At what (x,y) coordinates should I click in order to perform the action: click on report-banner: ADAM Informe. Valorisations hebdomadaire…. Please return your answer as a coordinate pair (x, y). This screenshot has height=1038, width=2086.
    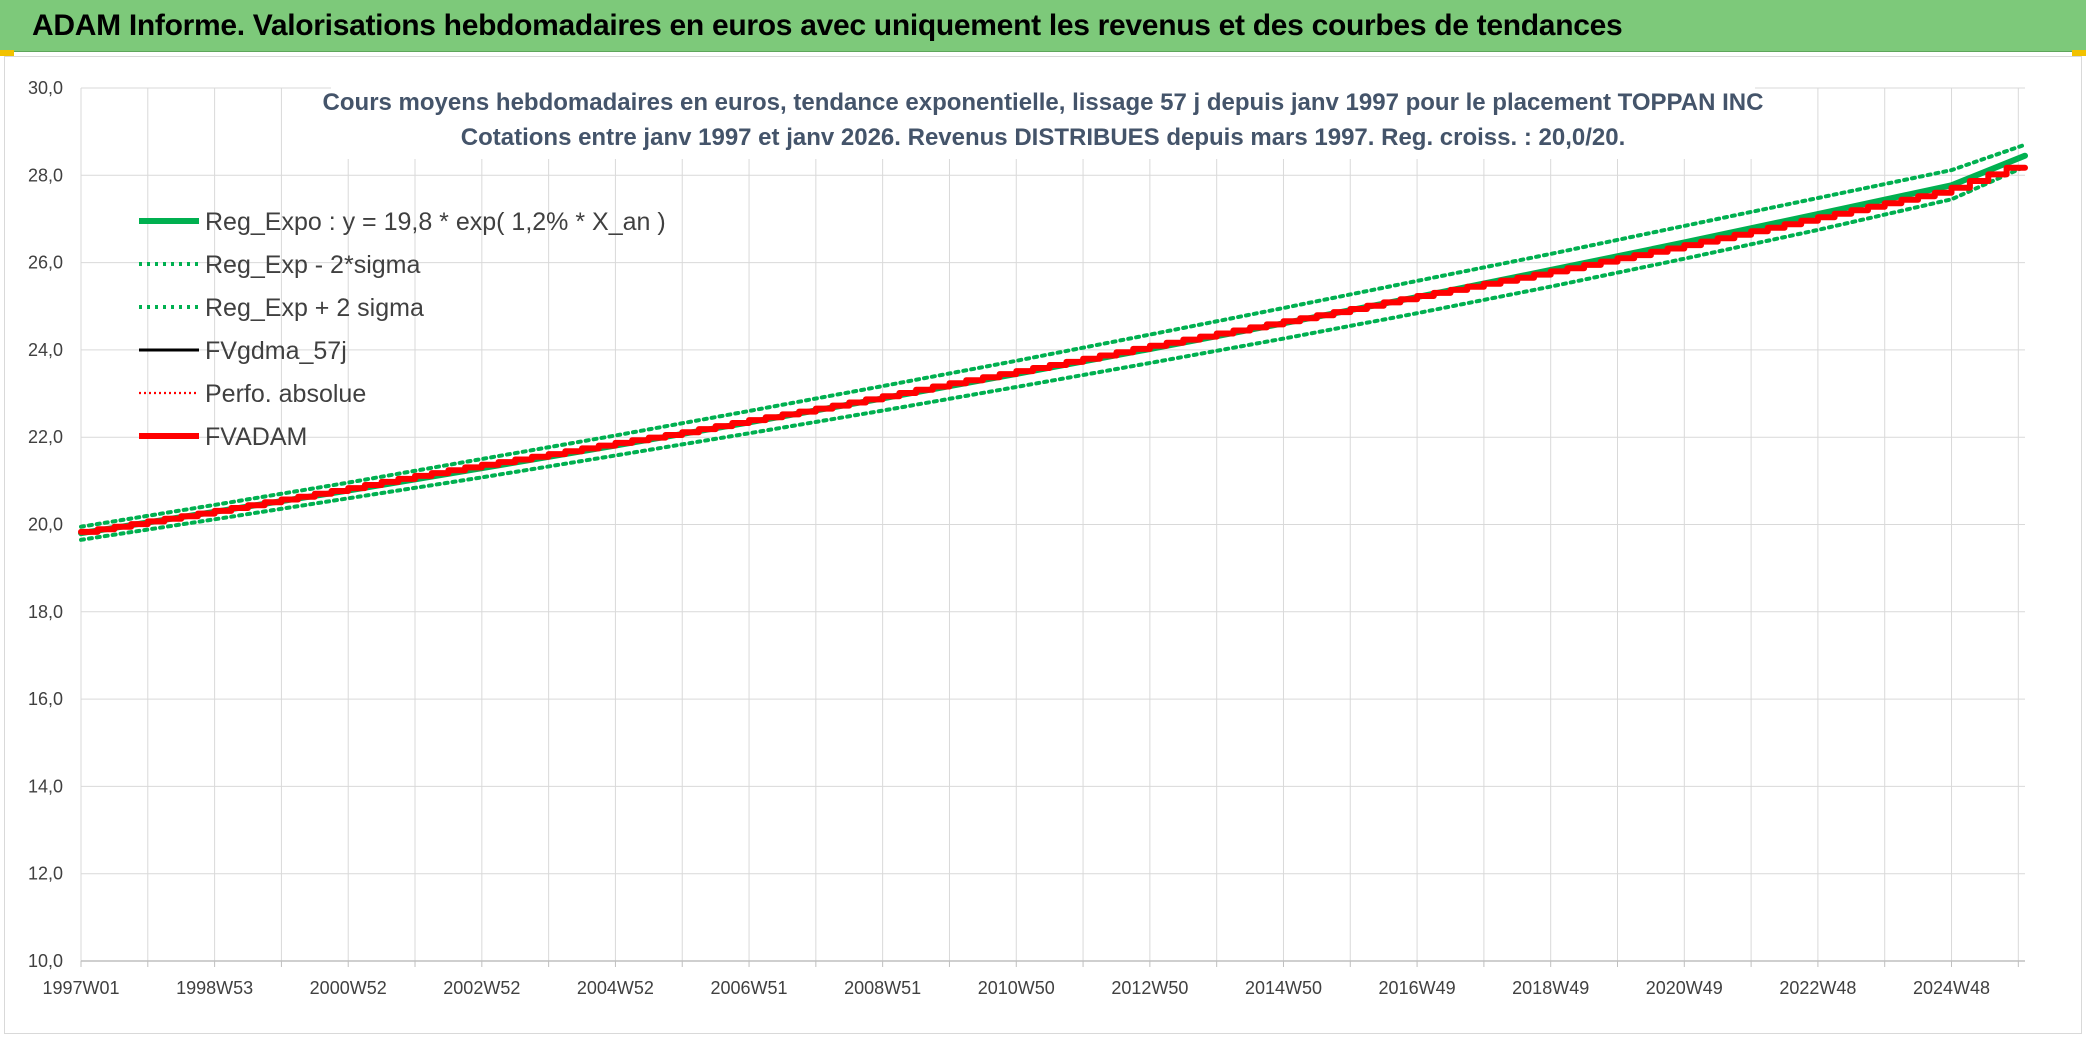
    Looking at the image, I should click on (1043, 26).